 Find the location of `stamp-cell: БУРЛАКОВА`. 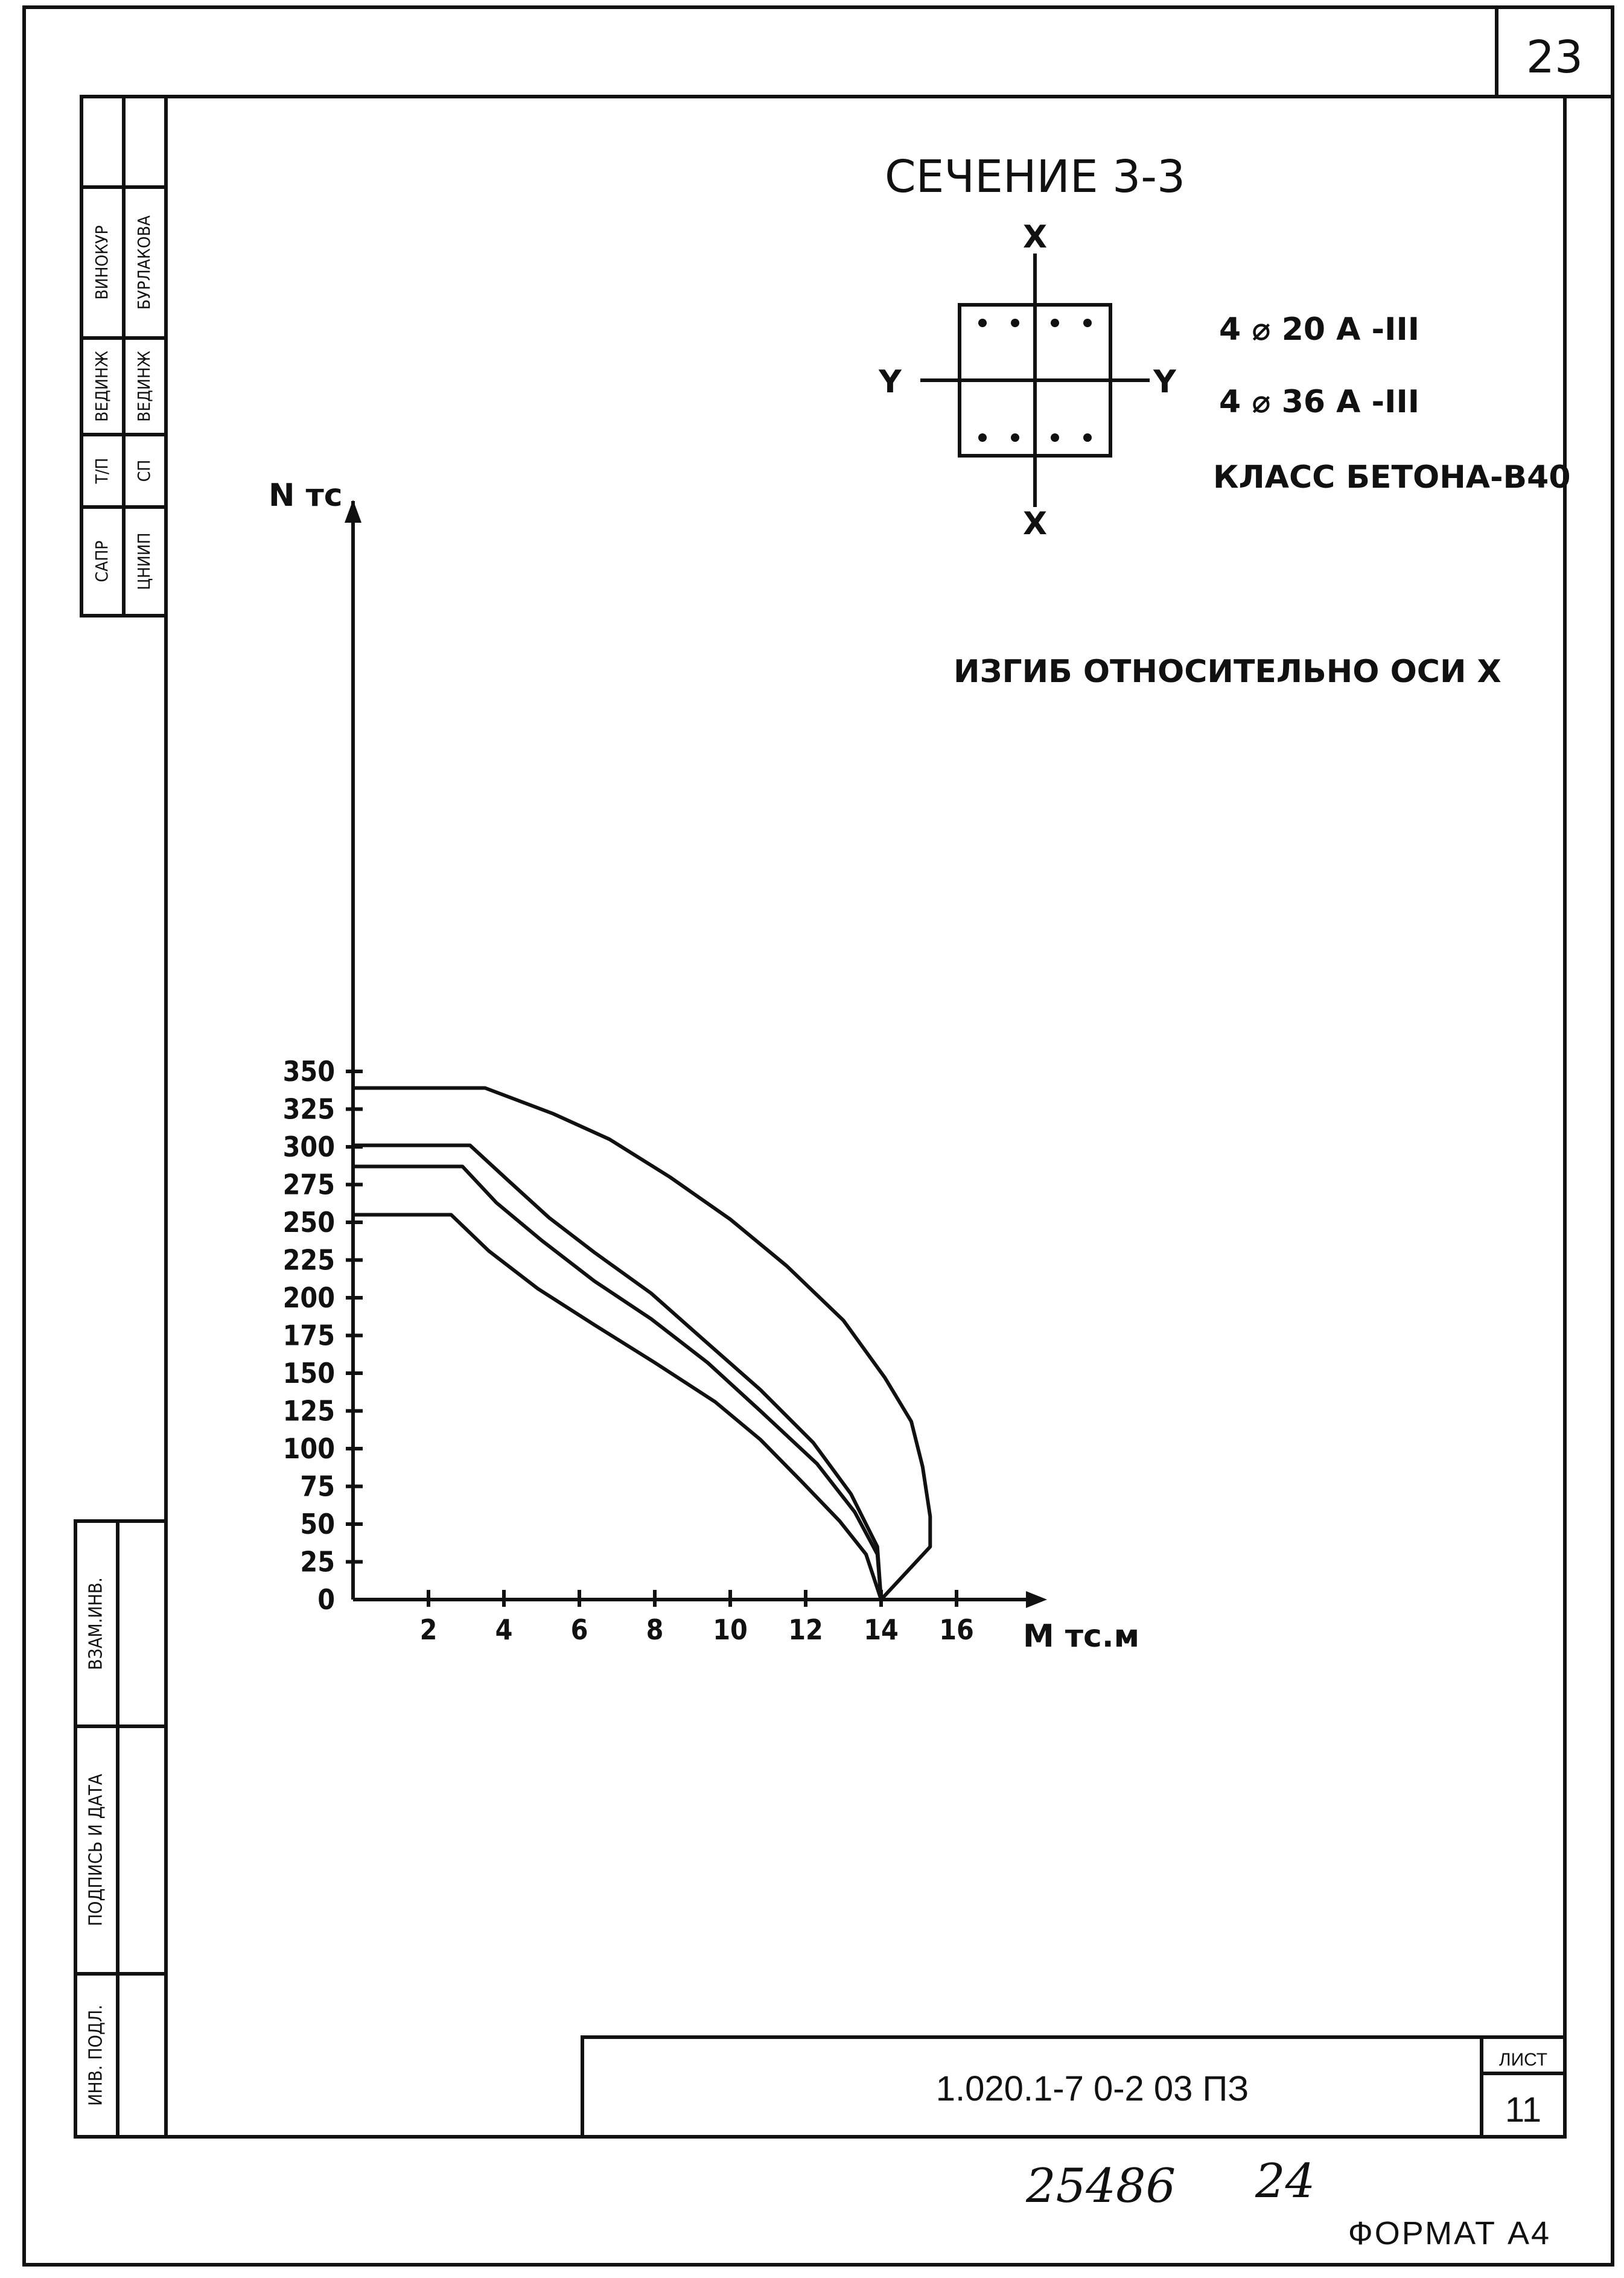

stamp-cell: БУРЛАКОВА is located at coordinates (144, 262).